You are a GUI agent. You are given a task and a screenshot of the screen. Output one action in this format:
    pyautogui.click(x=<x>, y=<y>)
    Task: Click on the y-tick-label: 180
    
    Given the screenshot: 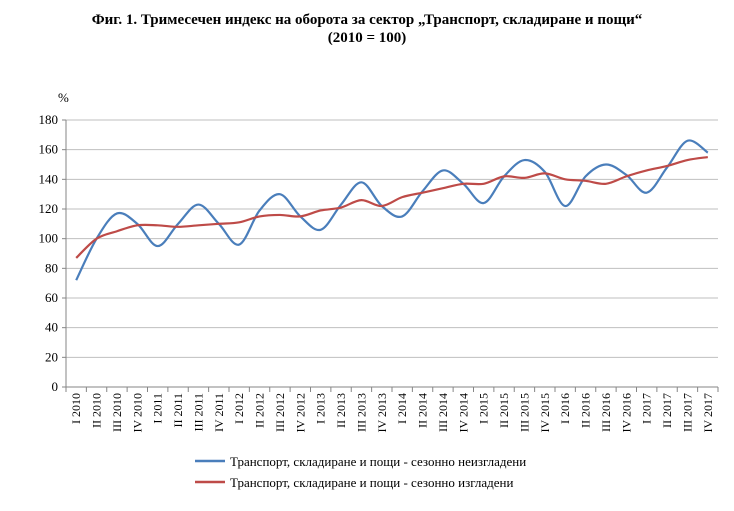 What is the action you would take?
    pyautogui.click(x=49, y=119)
    